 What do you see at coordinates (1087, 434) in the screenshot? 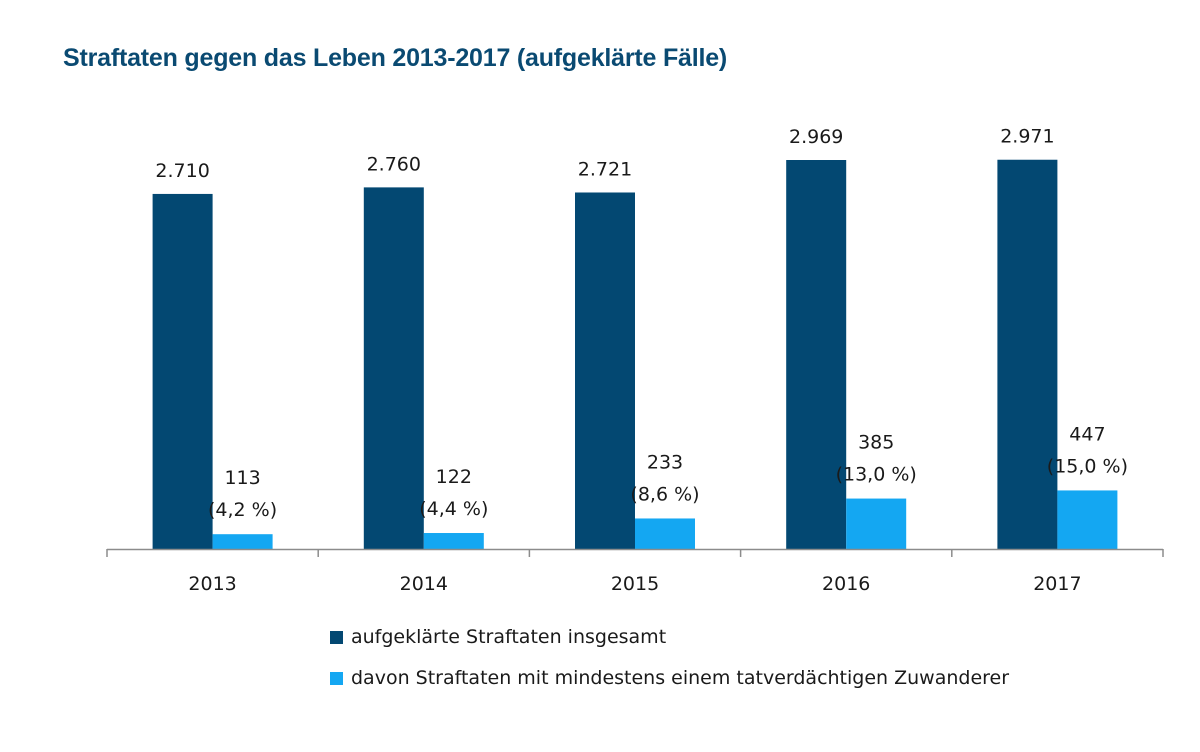
I see `data-label-series-2-2017: 447` at bounding box center [1087, 434].